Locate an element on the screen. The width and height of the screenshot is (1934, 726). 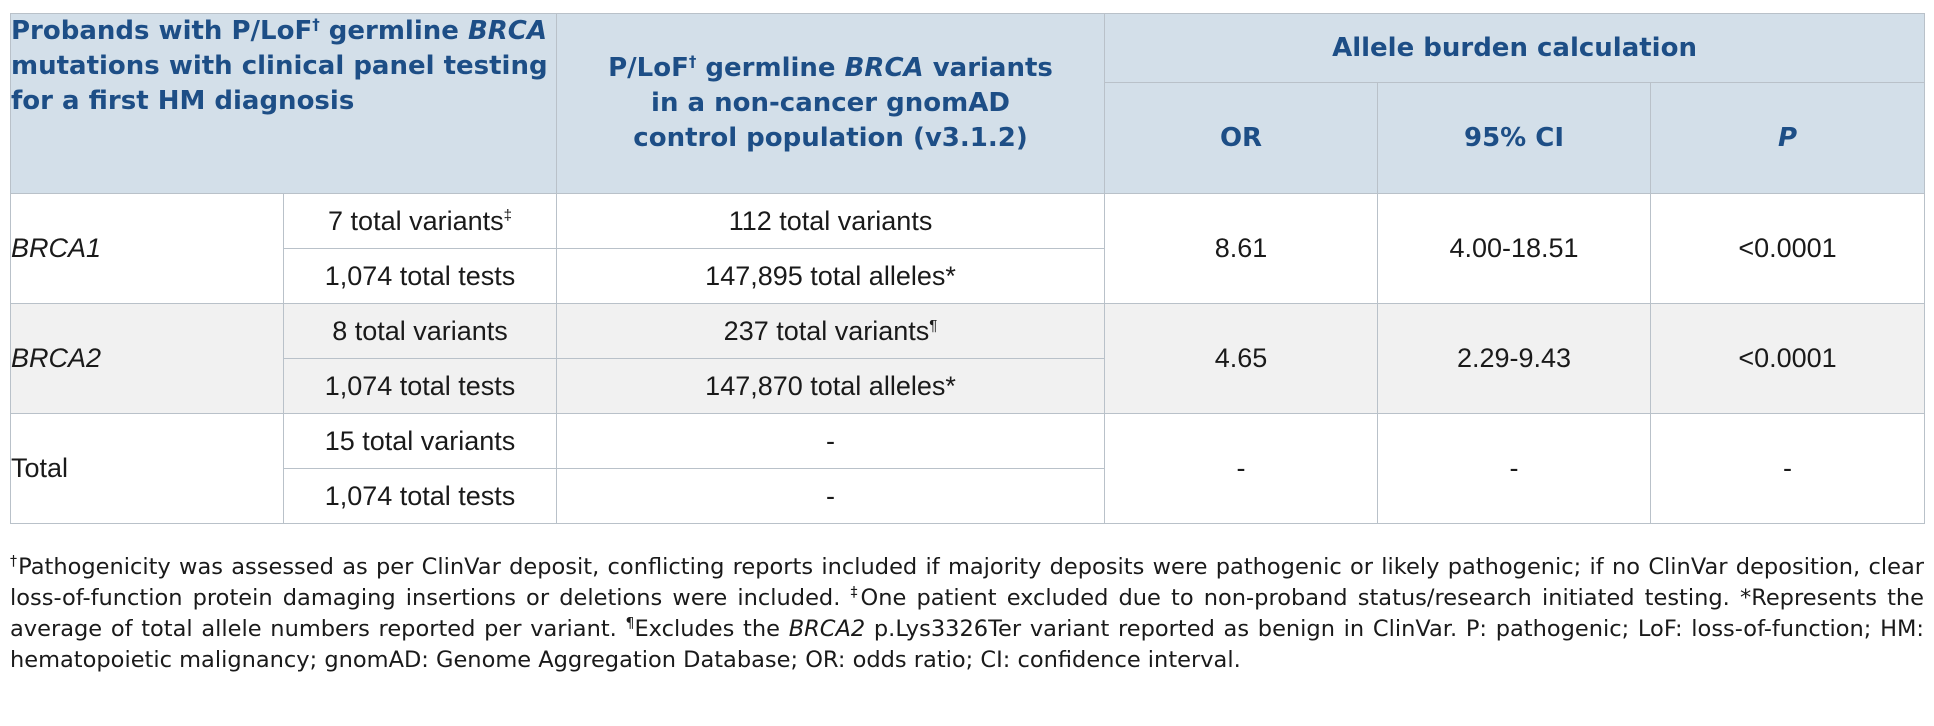
odds-ratio: - is located at coordinates (1241, 468).